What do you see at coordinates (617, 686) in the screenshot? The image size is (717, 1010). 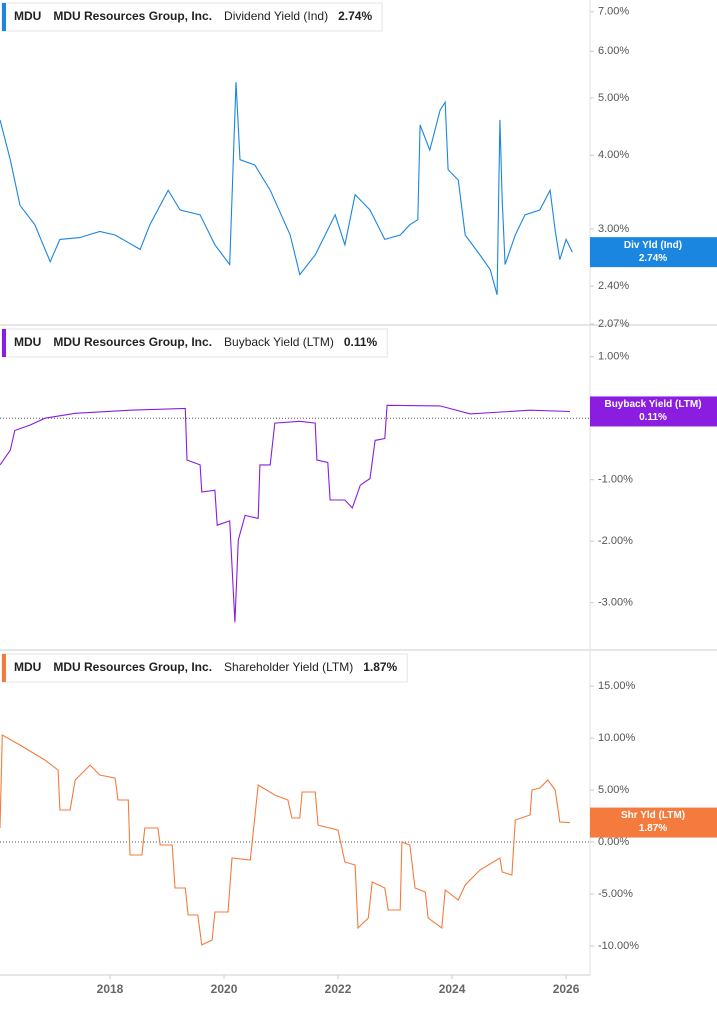 I see `y-tick-label: 15.00%` at bounding box center [617, 686].